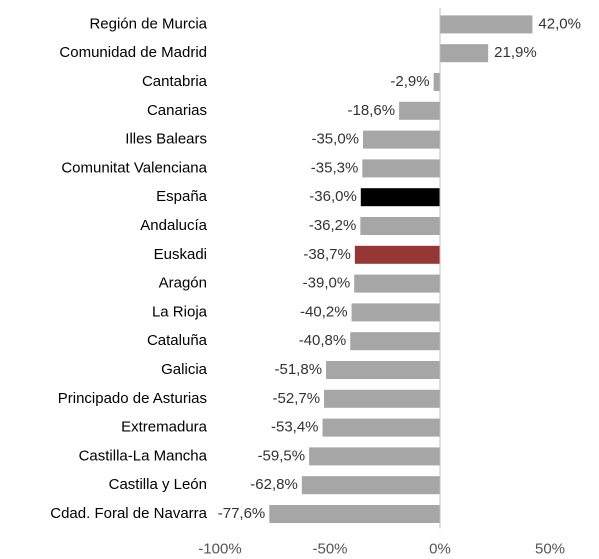 This screenshot has height=559, width=599. What do you see at coordinates (282, 455) in the screenshot?
I see `data-label: -59,5%` at bounding box center [282, 455].